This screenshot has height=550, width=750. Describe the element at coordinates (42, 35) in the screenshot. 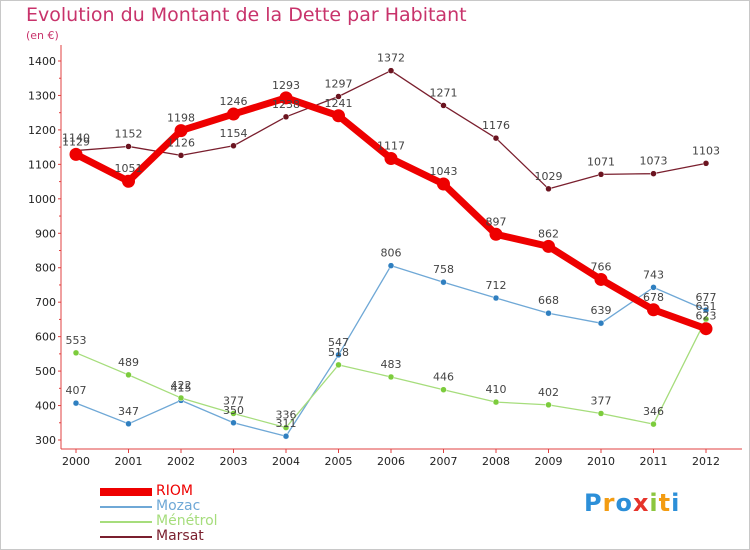

I see `chart-subtitle: (en €)` at that location.